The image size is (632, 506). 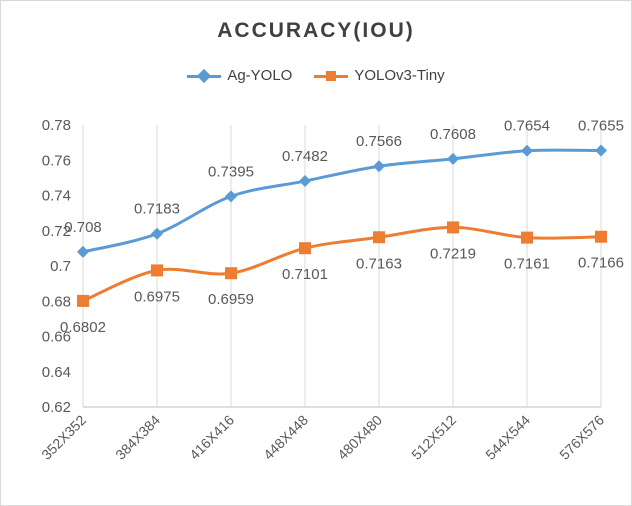 What do you see at coordinates (157, 296) in the screenshot?
I see `data-label-yolov3-tiny: 0.6975` at bounding box center [157, 296].